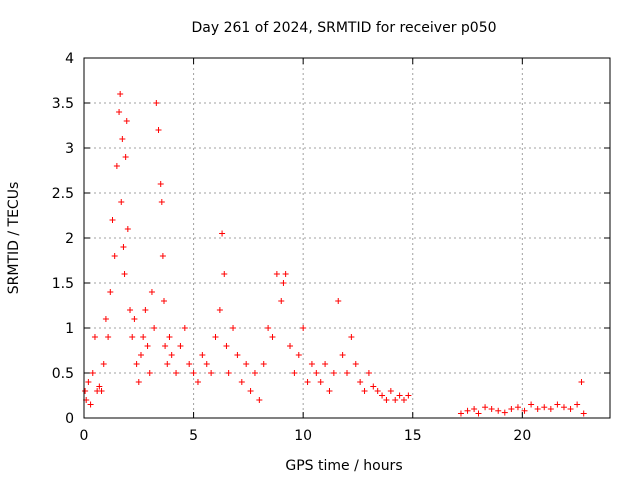  Describe the element at coordinates (522, 436) in the screenshot. I see `x-tick-label: 20` at that location.